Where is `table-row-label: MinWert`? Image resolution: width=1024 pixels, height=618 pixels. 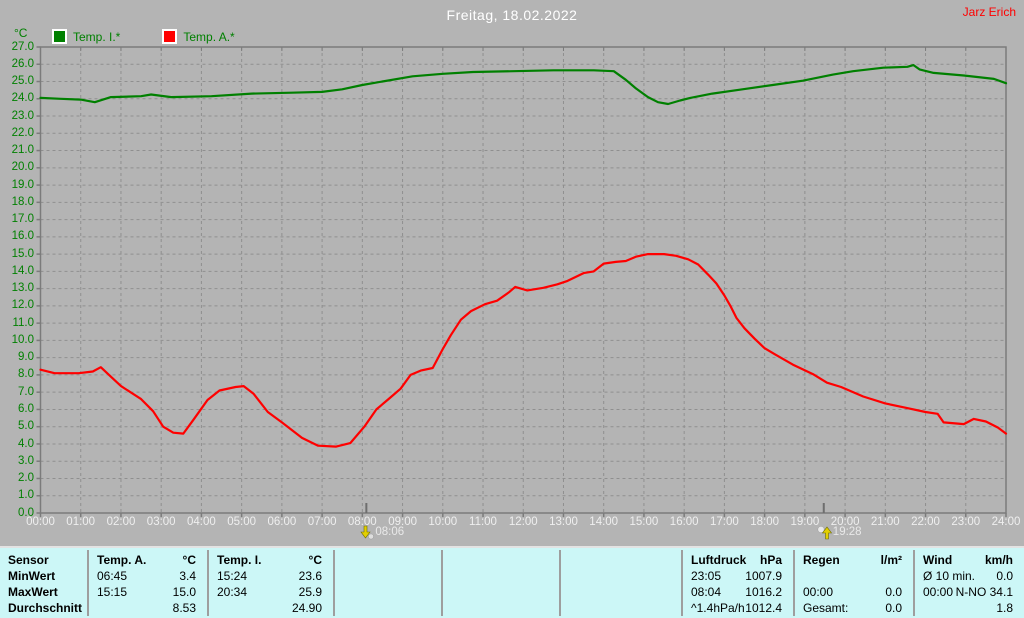
table-row-label: MinWert is located at coordinates (32, 575).